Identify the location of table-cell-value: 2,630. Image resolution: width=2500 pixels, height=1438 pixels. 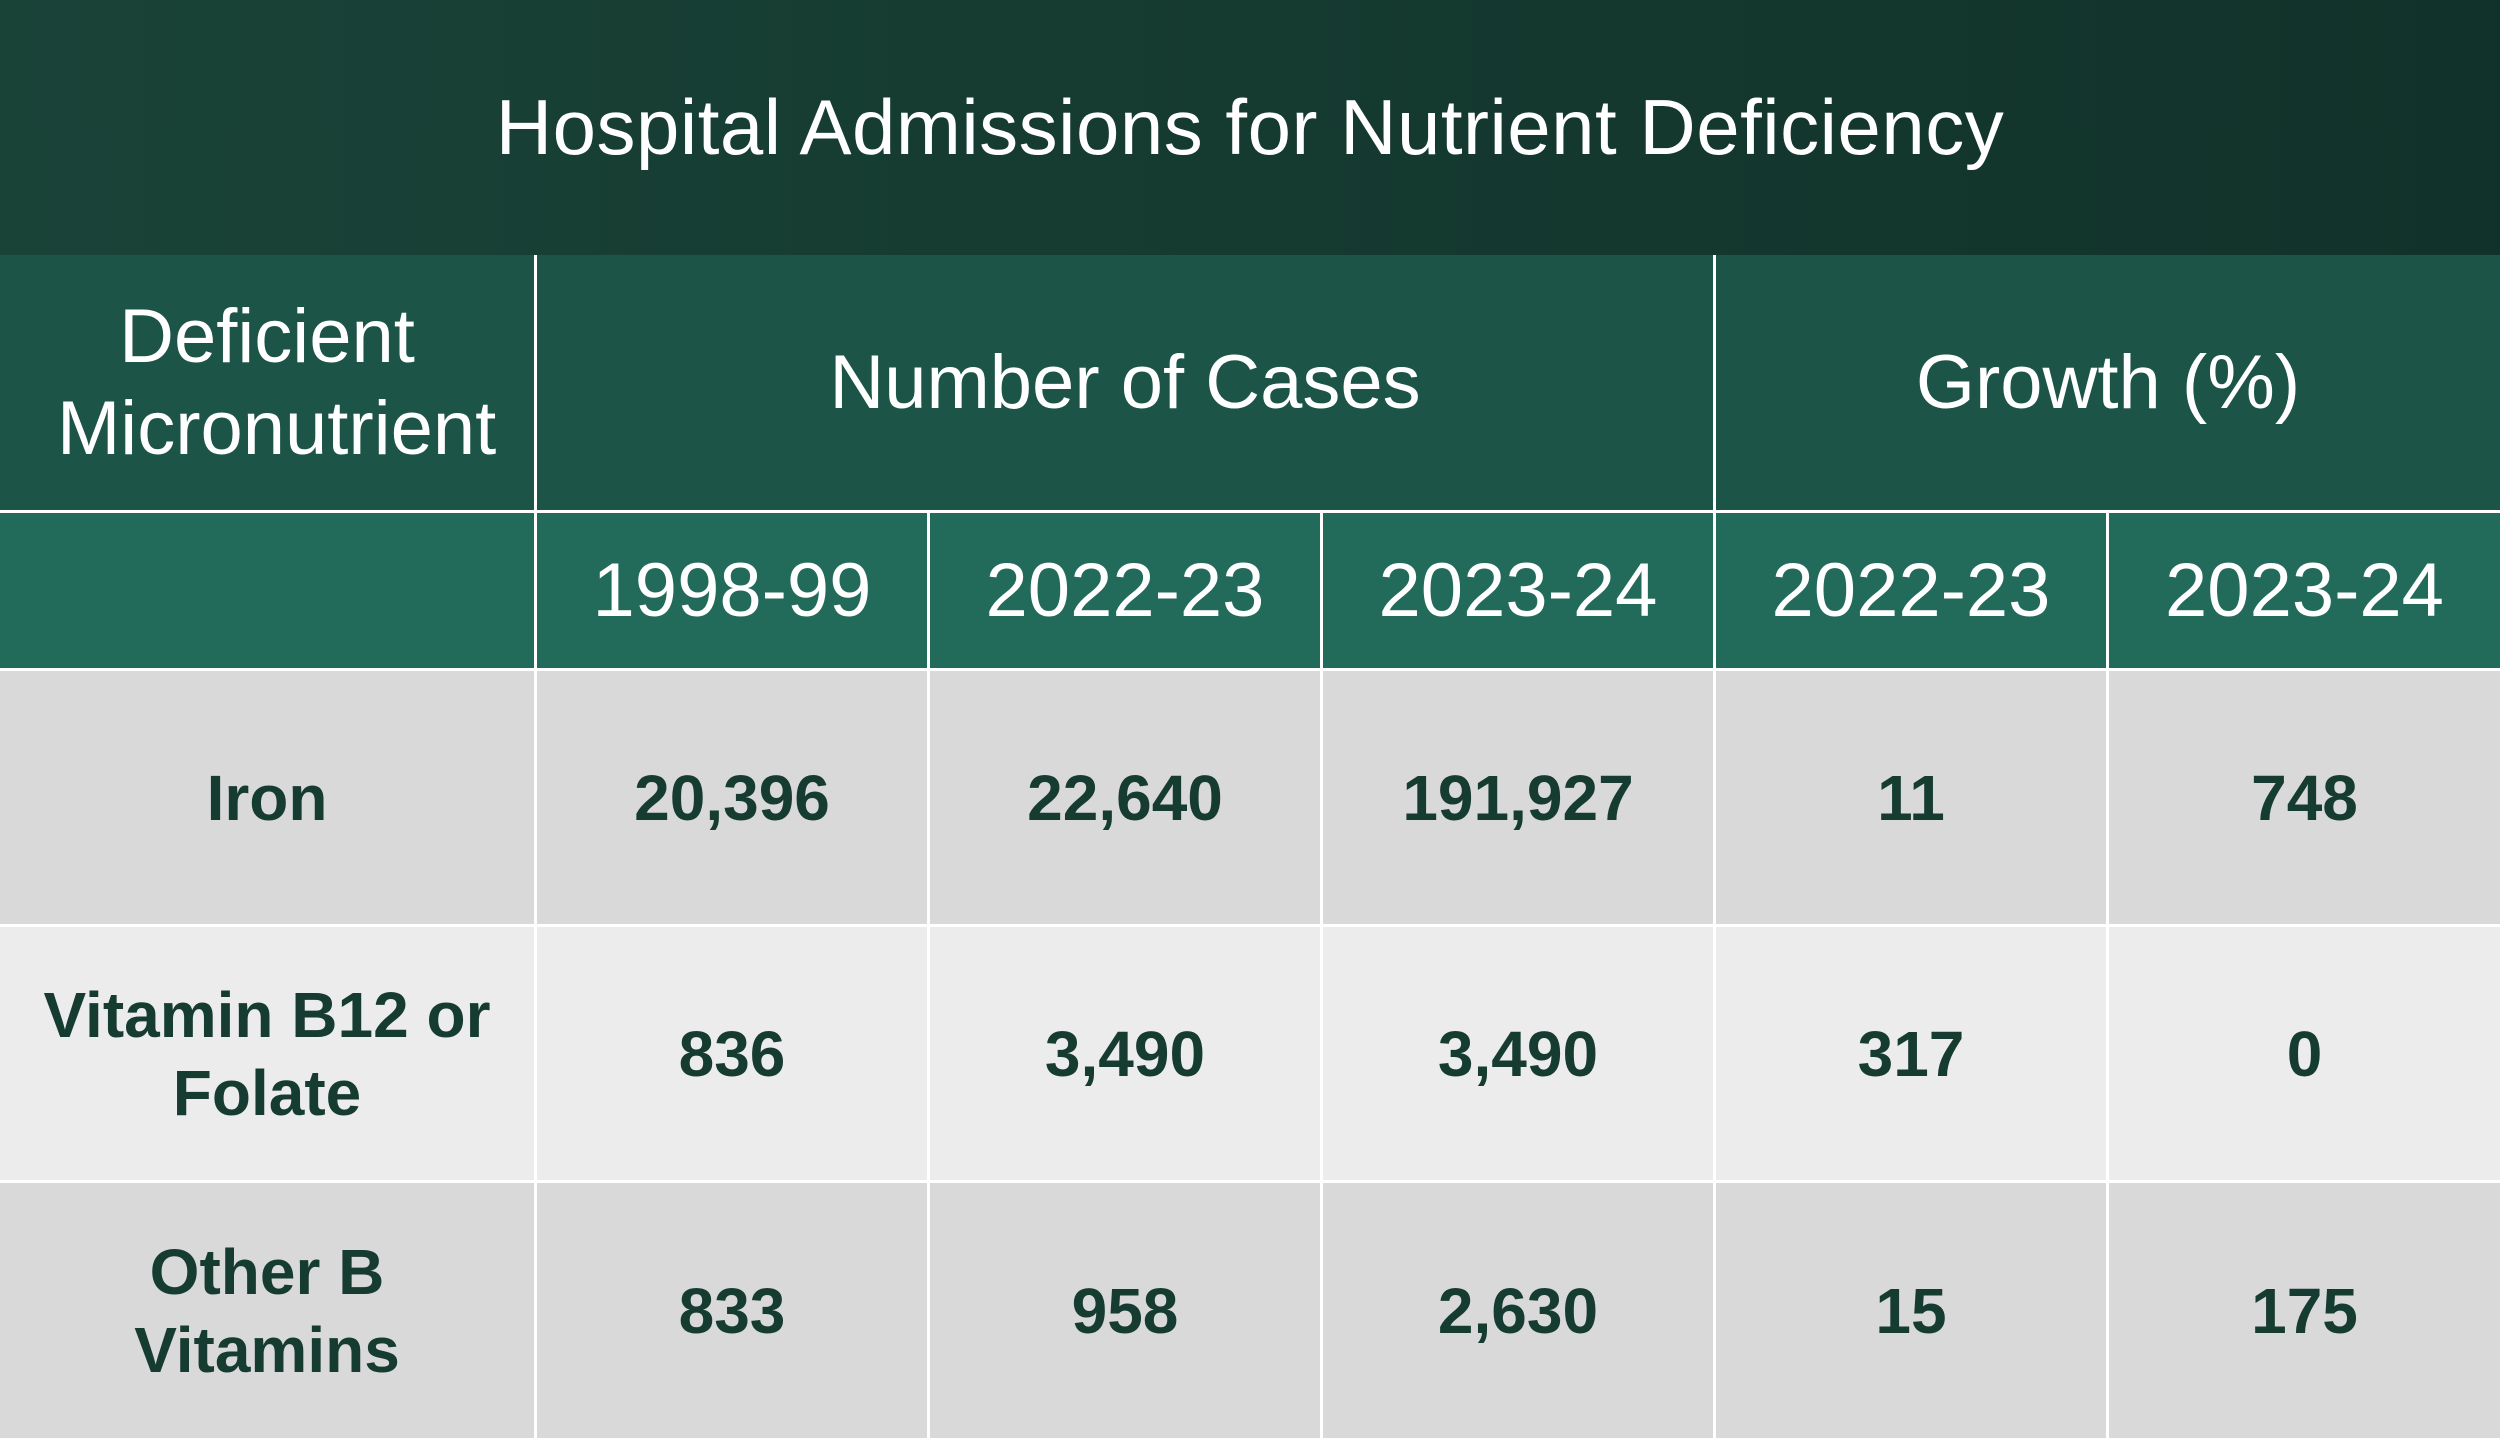
(1518, 1310).